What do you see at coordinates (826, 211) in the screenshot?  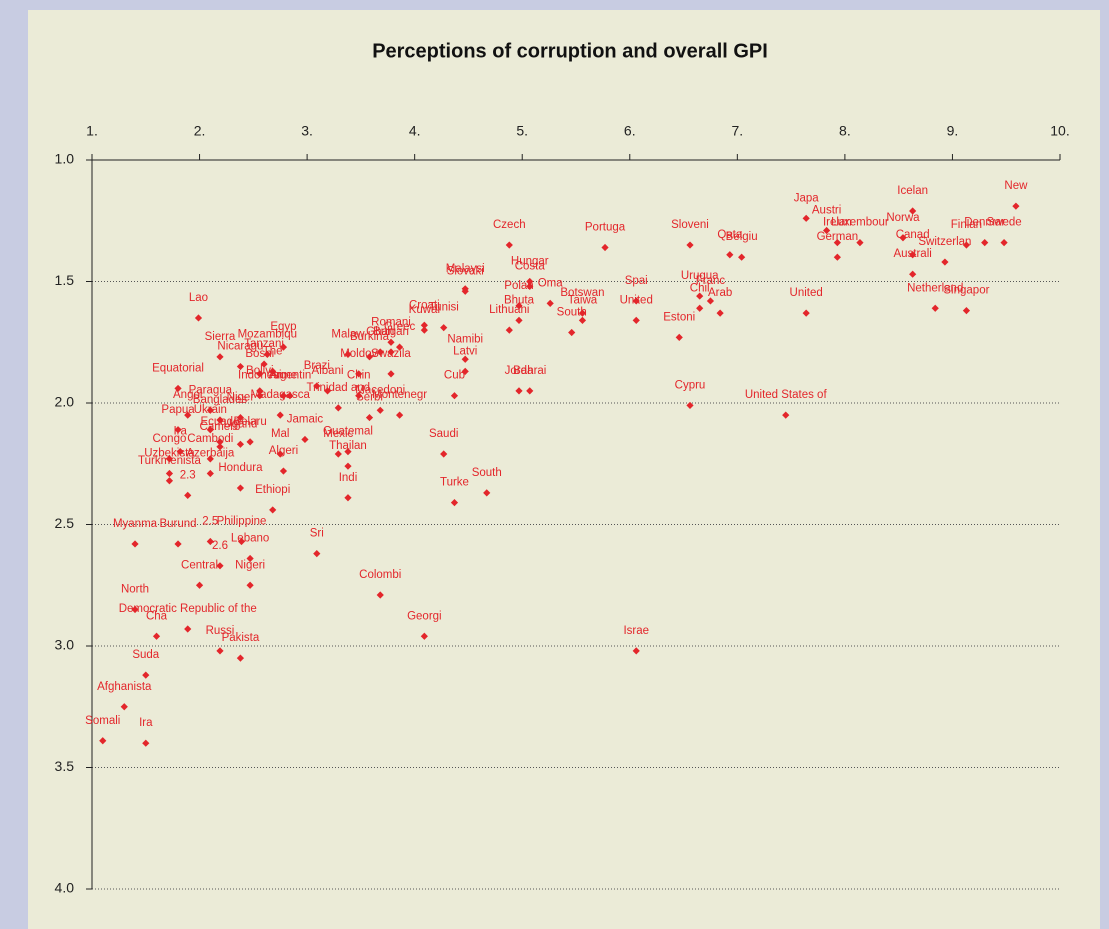 I see `point-label: Austri` at bounding box center [826, 211].